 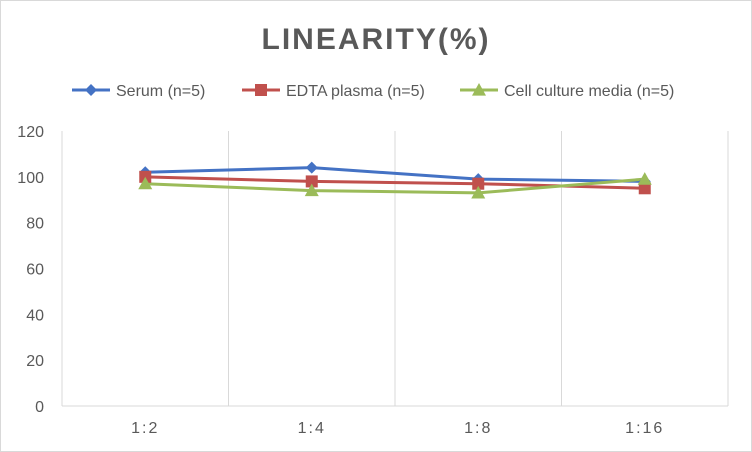 What do you see at coordinates (376, 39) in the screenshot?
I see `chart-title: LINEARITY(%)` at bounding box center [376, 39].